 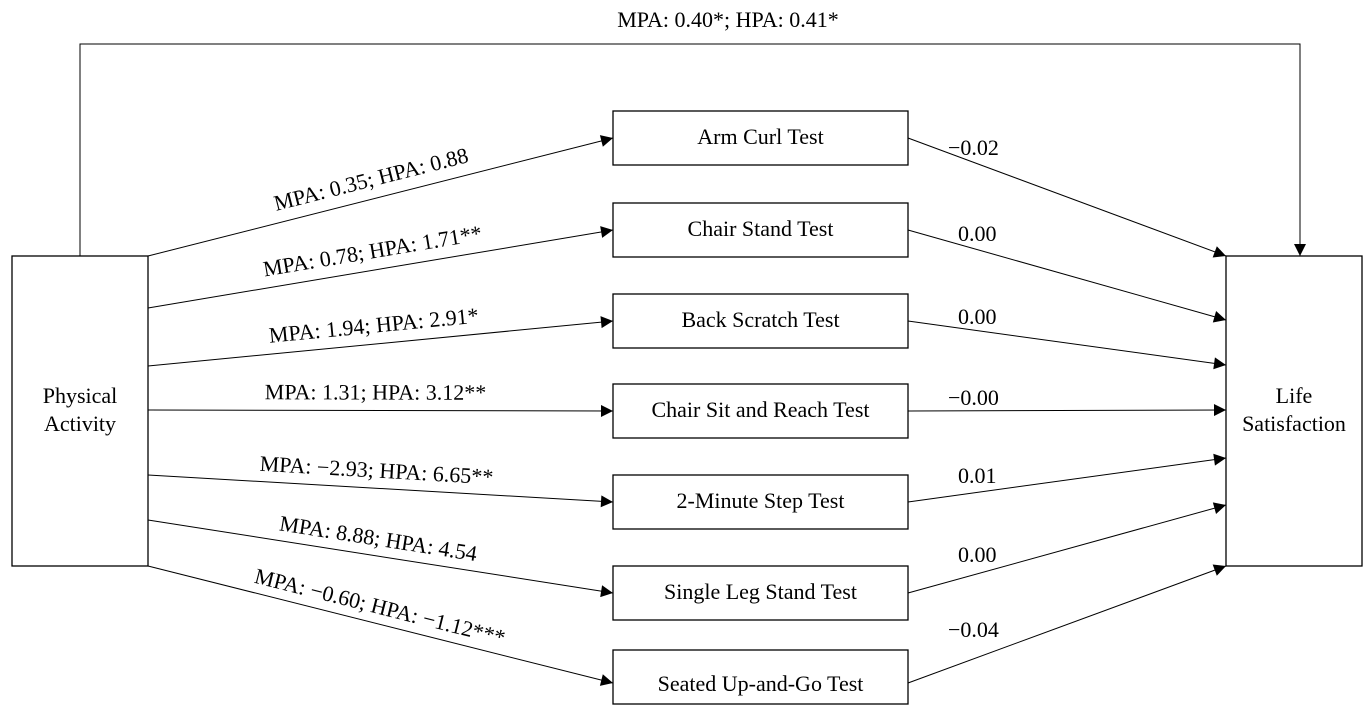 What do you see at coordinates (374, 325) in the screenshot?
I see `a-label: MPA: 1.94; HPA: 2.91*` at bounding box center [374, 325].